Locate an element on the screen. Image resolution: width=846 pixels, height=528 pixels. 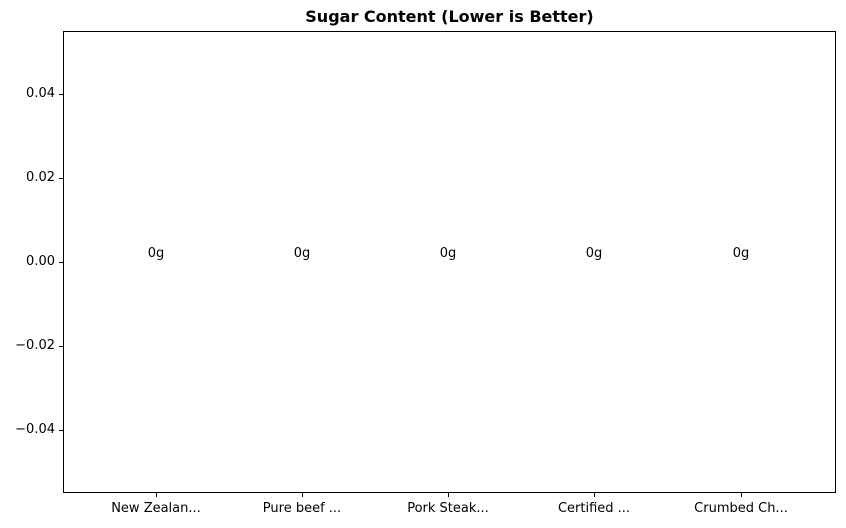
y-tick-label: 0.04 is located at coordinates (40, 93).